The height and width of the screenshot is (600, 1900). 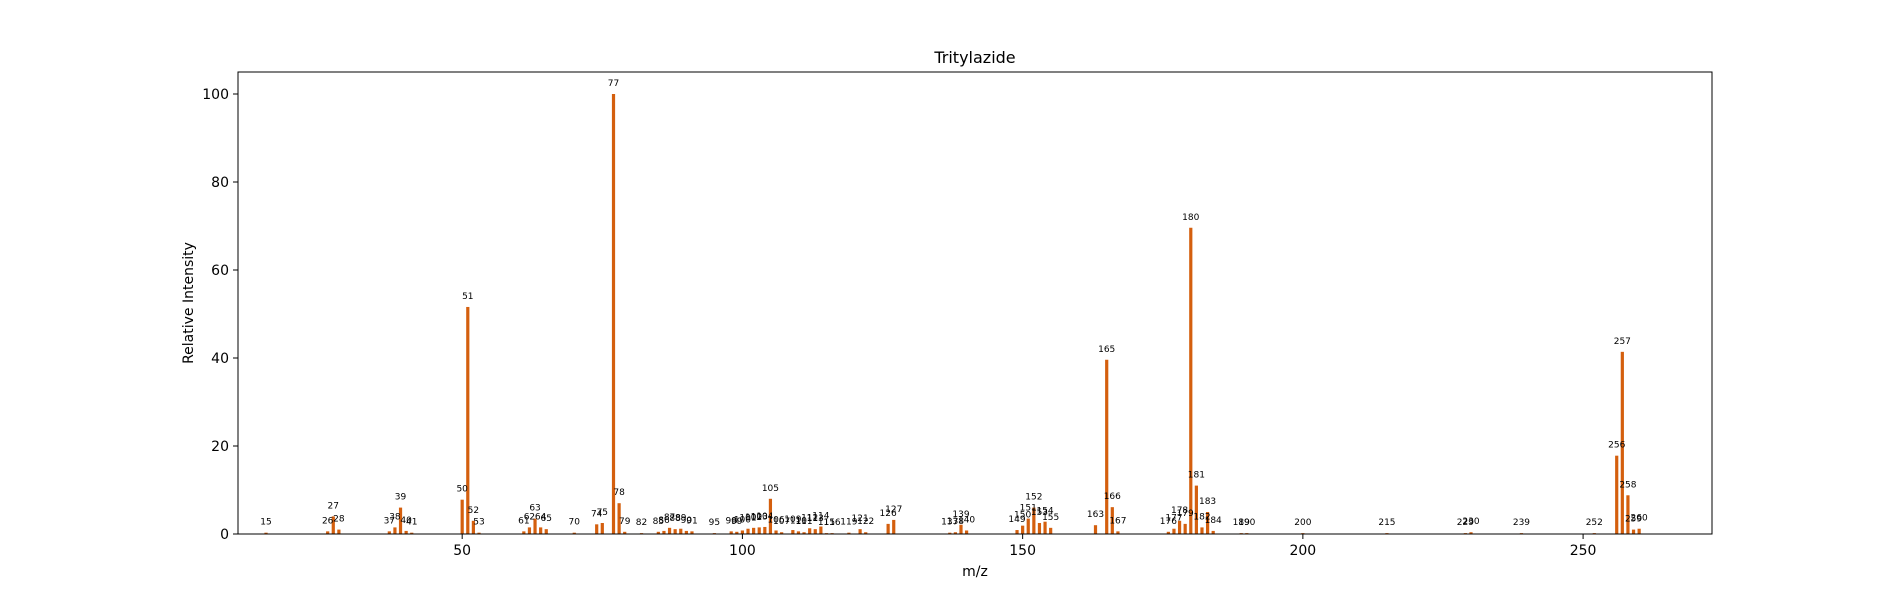 What do you see at coordinates (411, 523) in the screenshot?
I see `bar-label-41: 41` at bounding box center [411, 523].